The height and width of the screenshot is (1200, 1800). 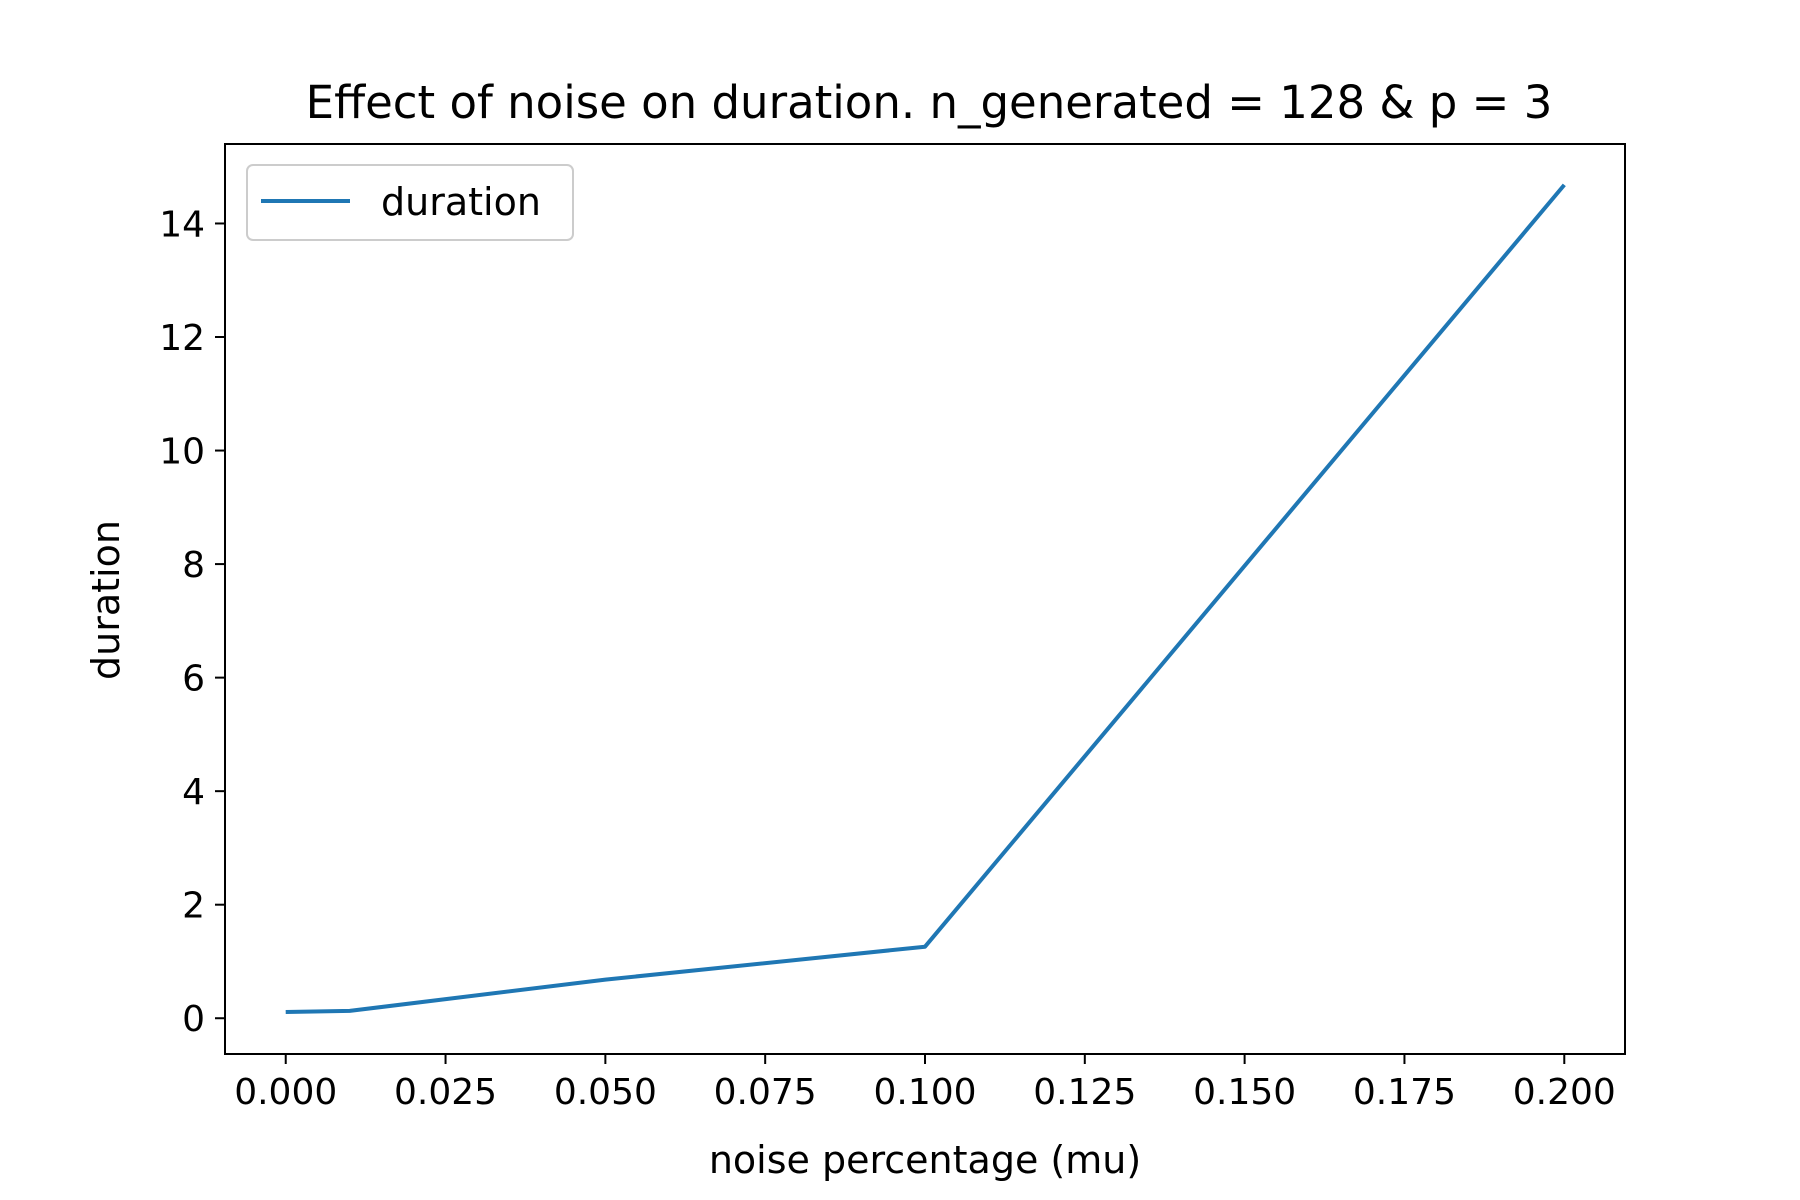 I want to click on legend-label-duration: duration, so click(x=461, y=202).